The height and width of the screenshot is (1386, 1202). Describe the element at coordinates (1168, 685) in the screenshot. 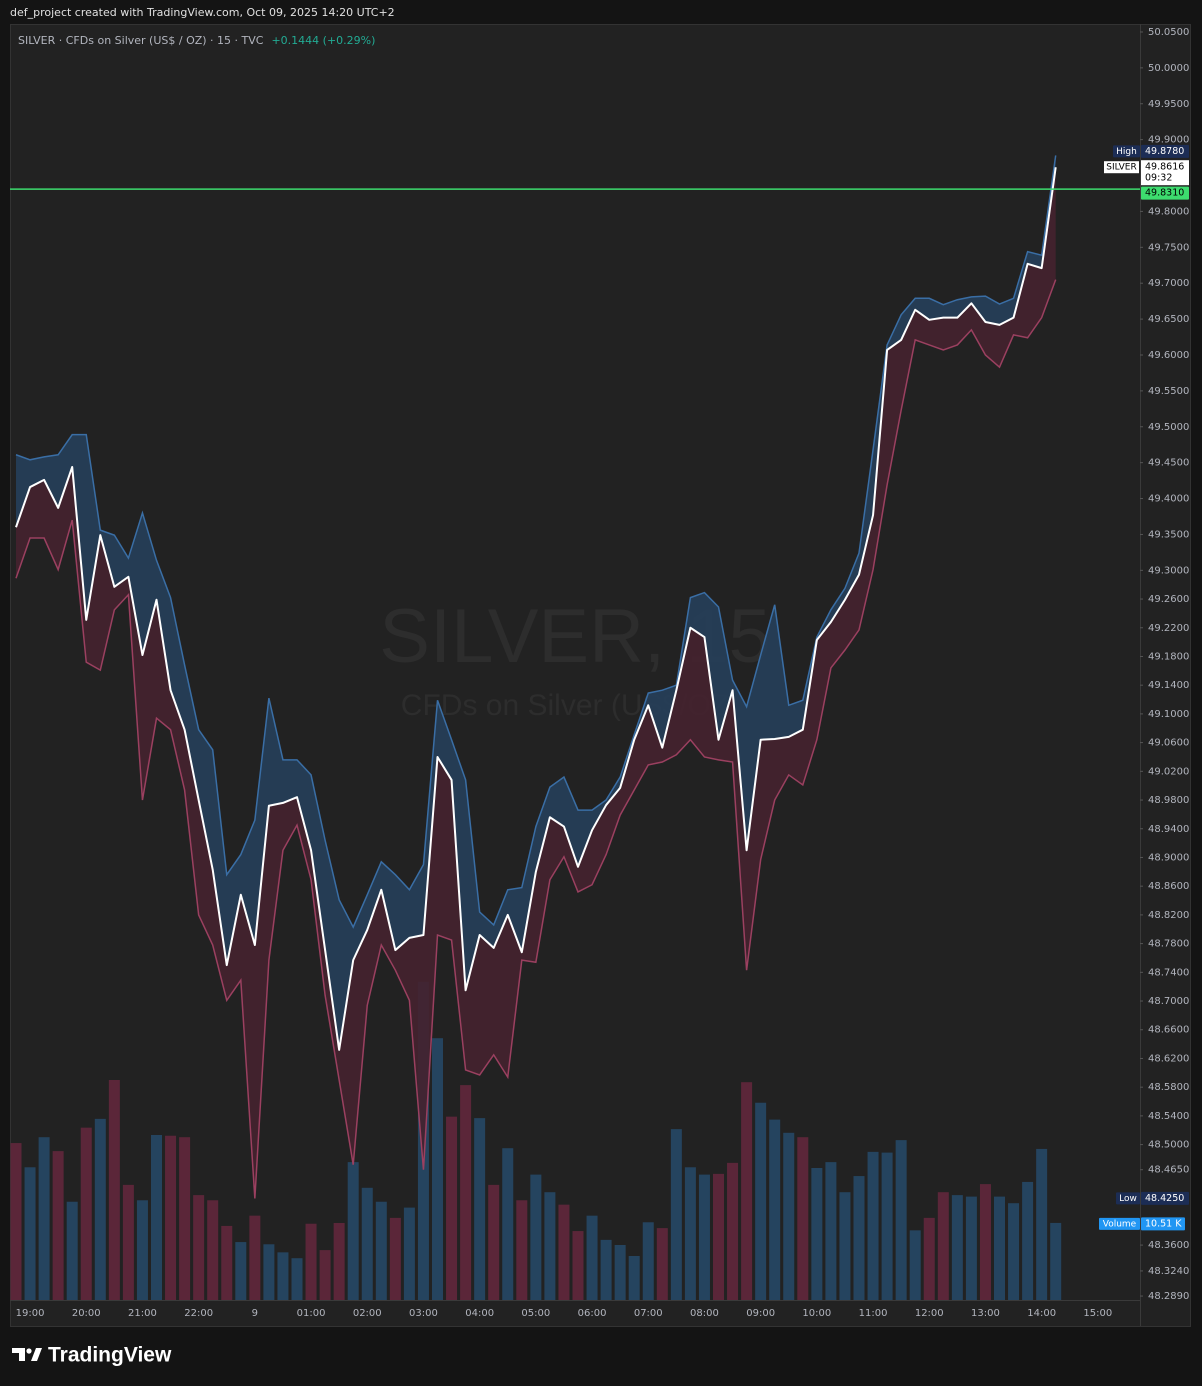

I see `y-tick-label: 49.1400` at that location.